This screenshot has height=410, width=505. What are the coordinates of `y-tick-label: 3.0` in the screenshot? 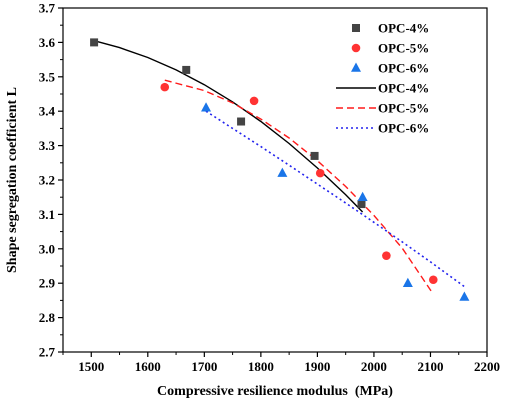 It's located at (47, 248).